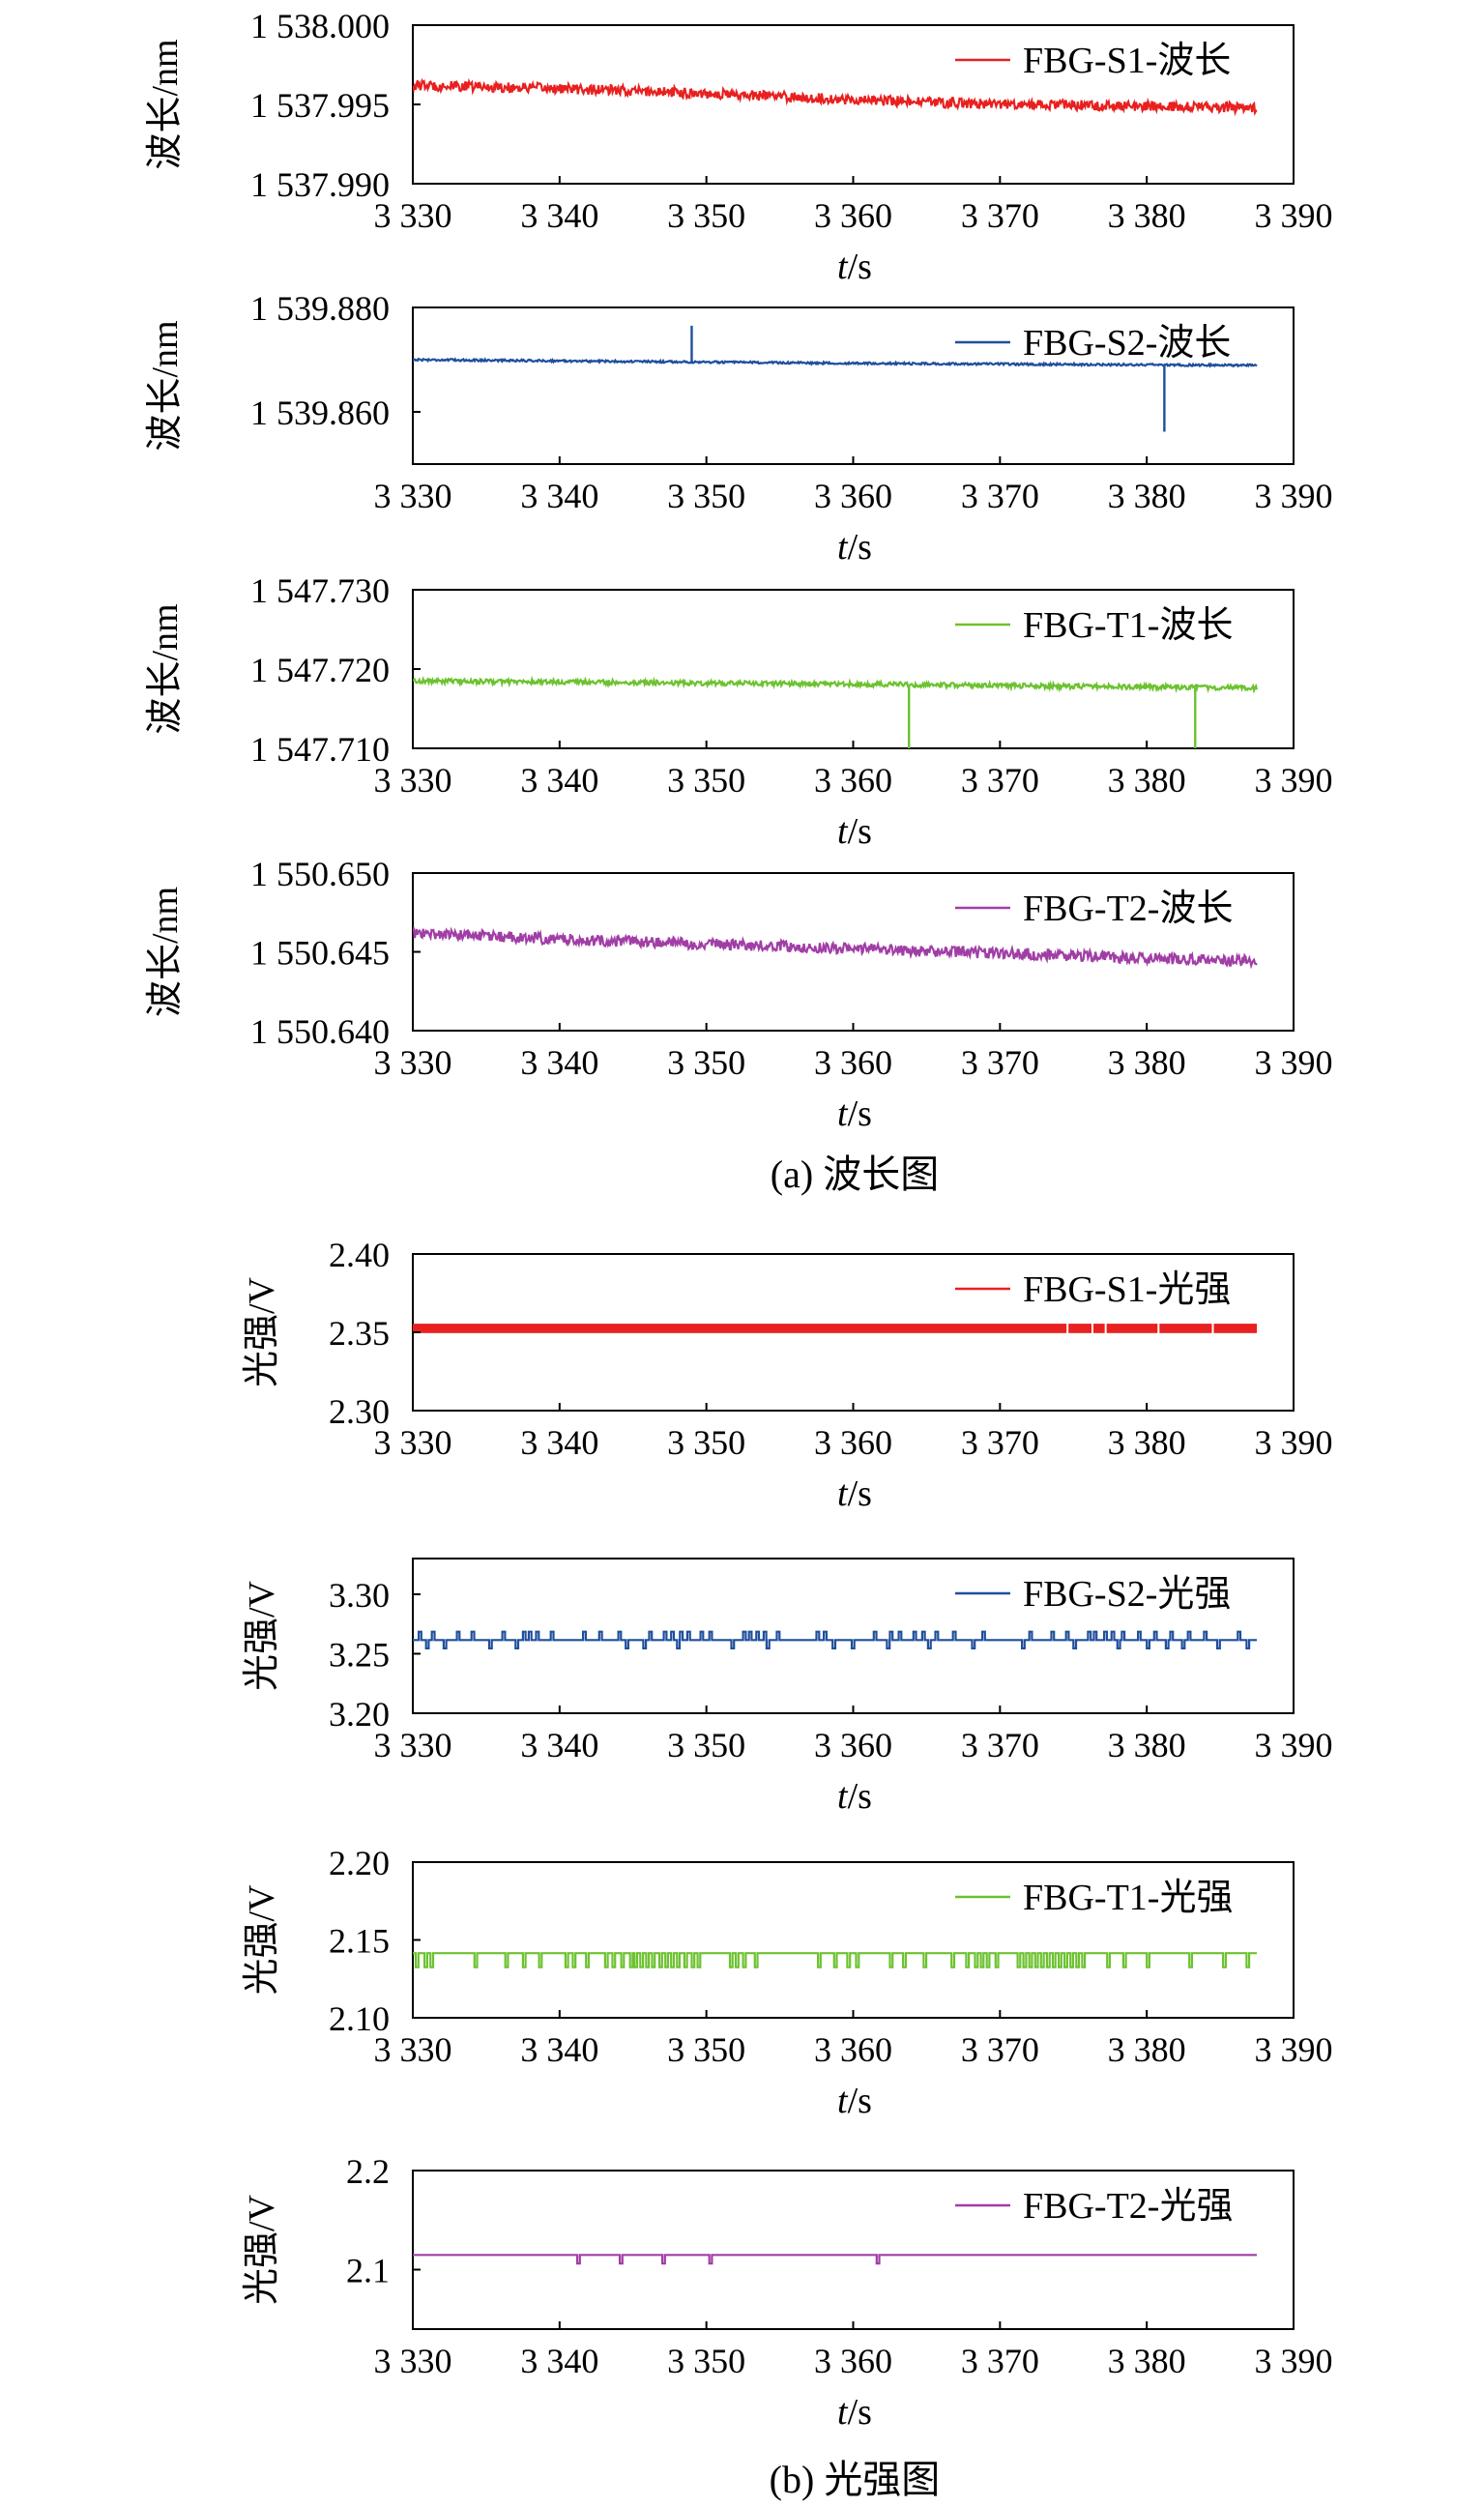 Image resolution: width=1484 pixels, height=2507 pixels. What do you see at coordinates (360, 1333) in the screenshot?
I see `y-tick-label: 2.35` at bounding box center [360, 1333].